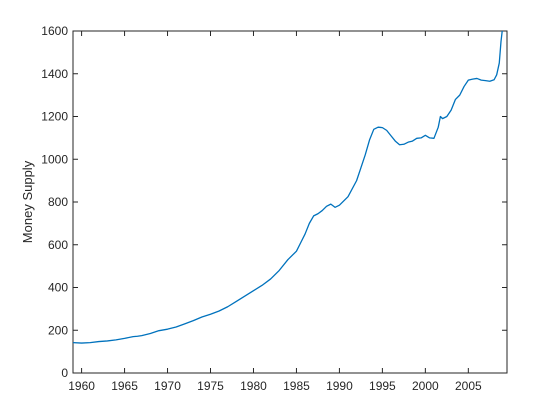  I want to click on y-axis-label: Money Supply, so click(27, 201).